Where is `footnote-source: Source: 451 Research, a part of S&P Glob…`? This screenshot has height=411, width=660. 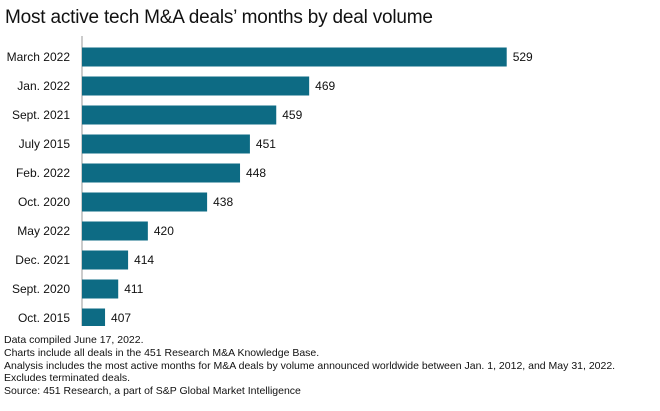
footnote-source: Source: 451 Research, a part of S&P Glob… is located at coordinates (152, 391).